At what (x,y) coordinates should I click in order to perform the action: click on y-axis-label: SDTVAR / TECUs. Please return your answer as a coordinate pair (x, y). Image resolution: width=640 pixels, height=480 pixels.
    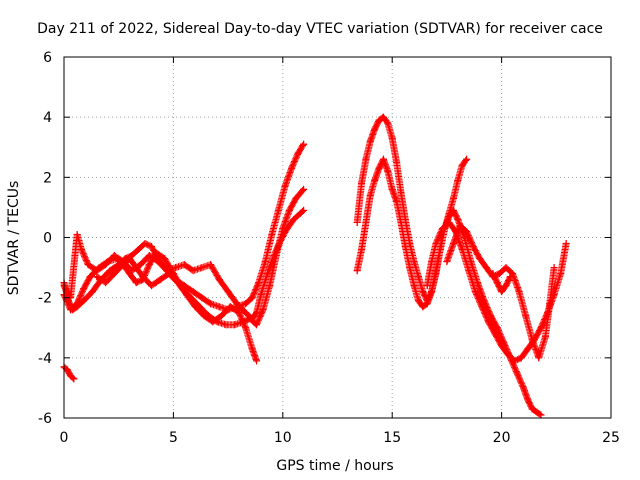
    Looking at the image, I should click on (14, 238).